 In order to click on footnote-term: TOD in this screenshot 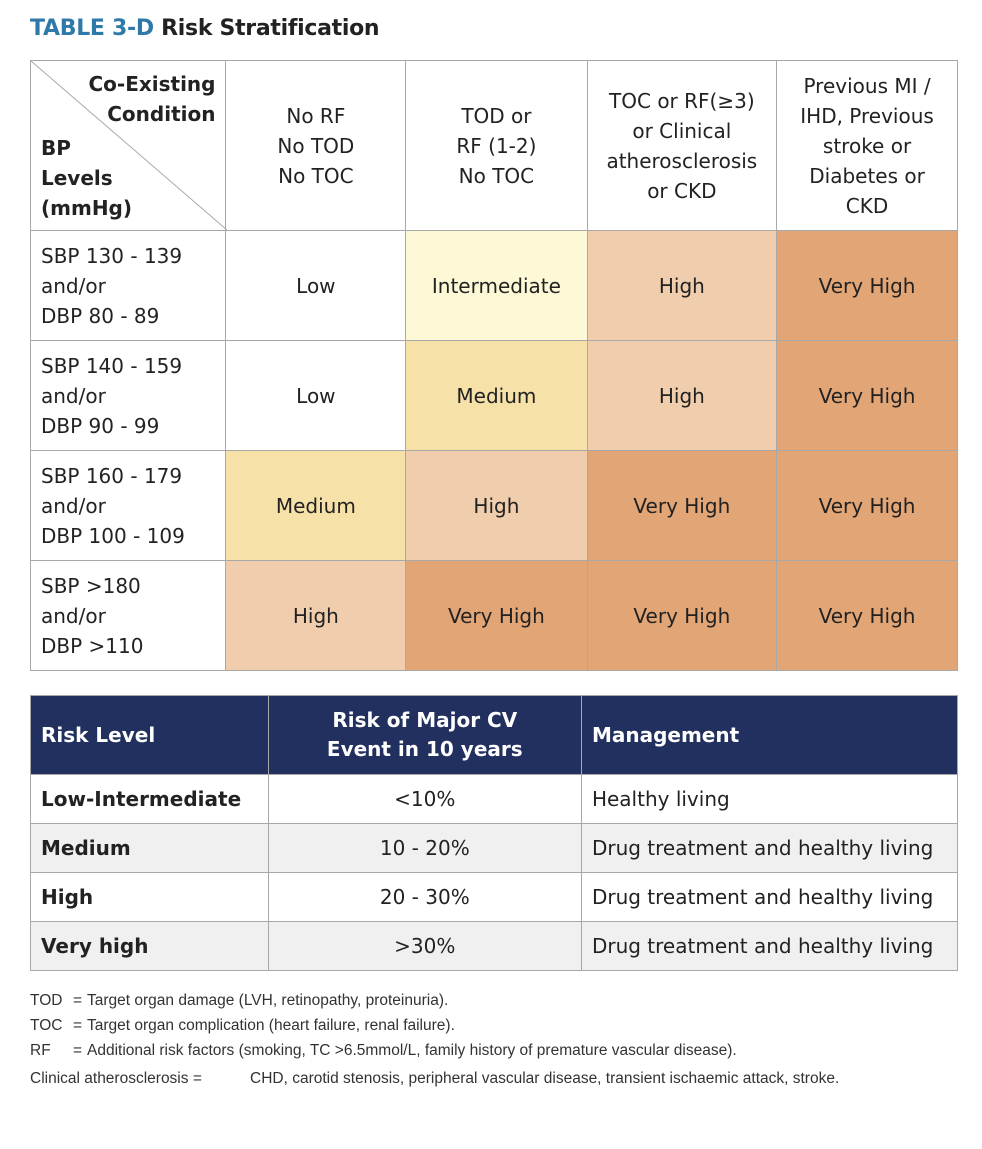, I will do `click(46, 1000)`.